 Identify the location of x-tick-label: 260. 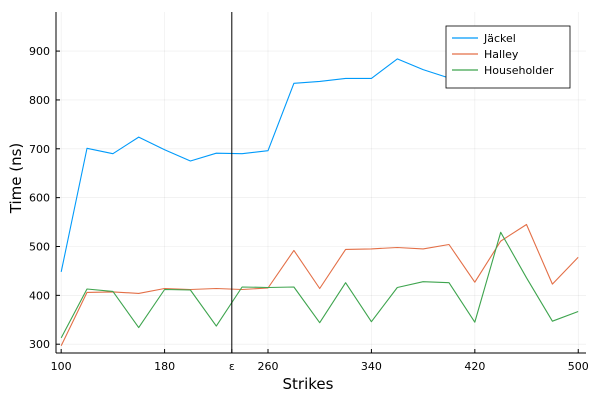
(268, 366).